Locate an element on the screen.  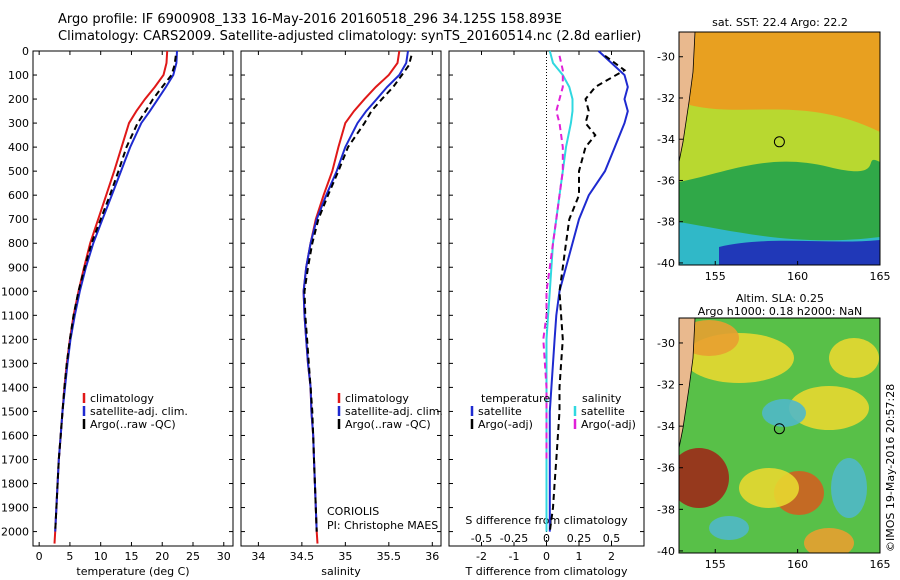
depth-tick-label: 1200 is located at coordinates (15, 339).